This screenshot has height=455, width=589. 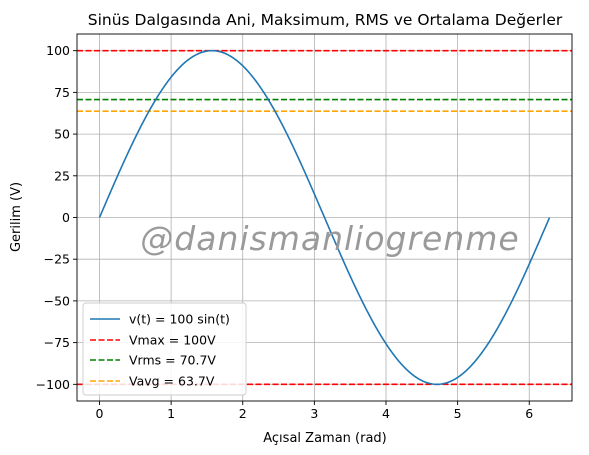 I want to click on y-tick-label: −50, so click(x=57, y=300).